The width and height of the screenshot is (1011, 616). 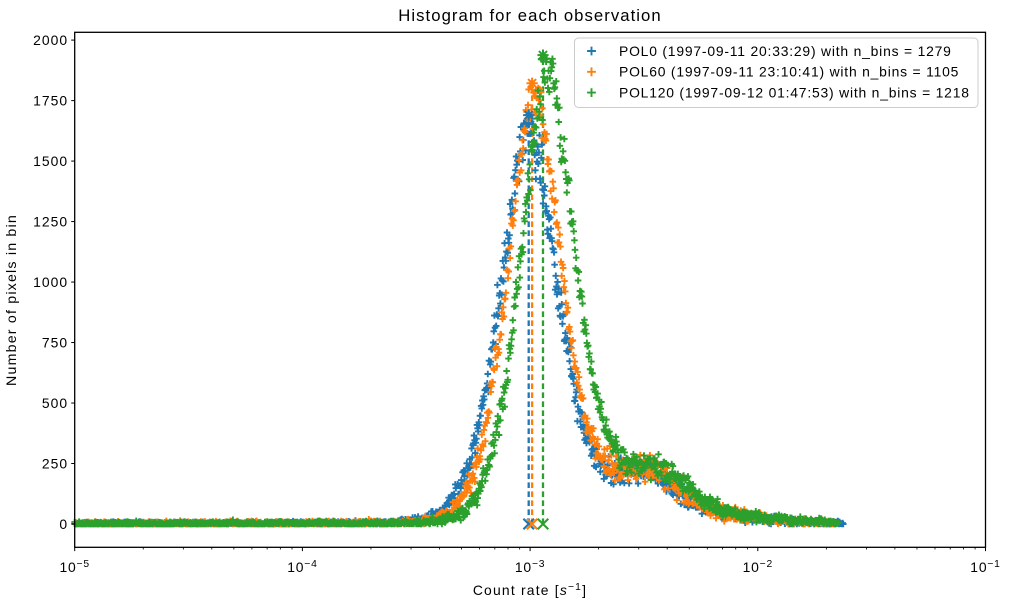 I want to click on svg-text: 1750, so click(x=50, y=100).